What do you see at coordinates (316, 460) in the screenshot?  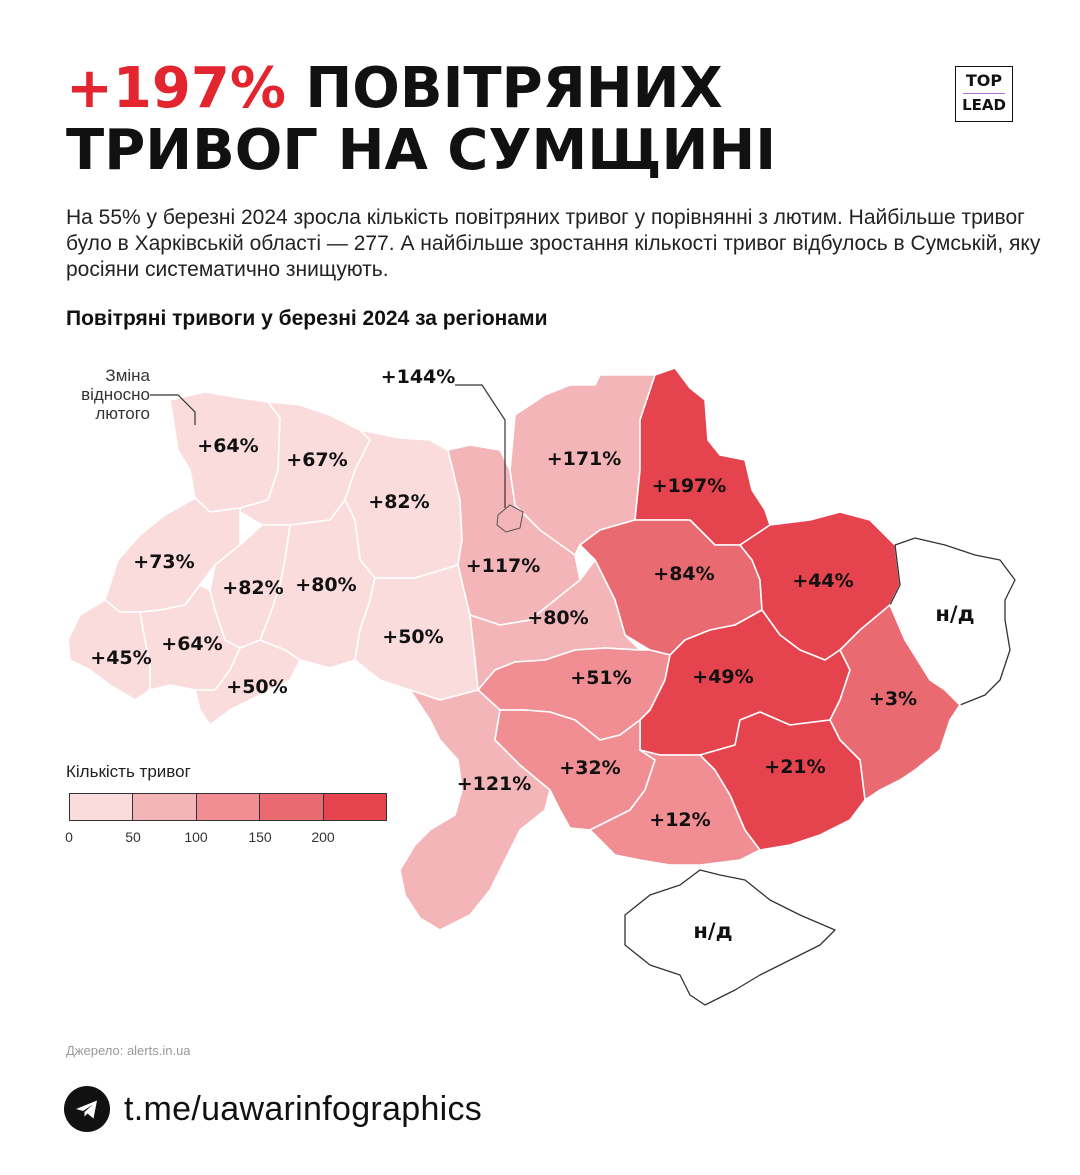 I see `region-label: +67%` at bounding box center [316, 460].